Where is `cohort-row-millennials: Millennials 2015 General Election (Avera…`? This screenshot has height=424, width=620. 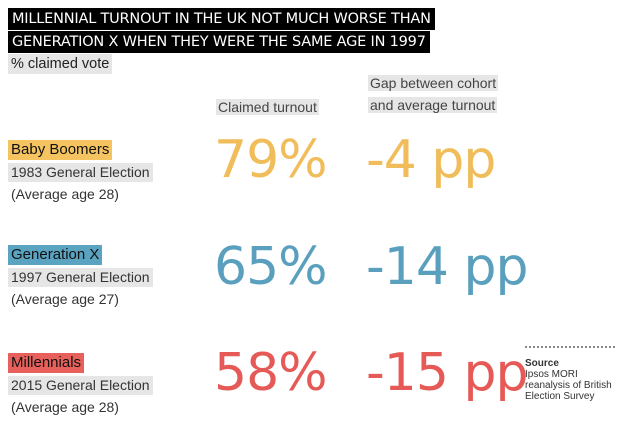
cohort-row-millennials: Millennials 2015 General Election (Avera… is located at coordinates (80, 385).